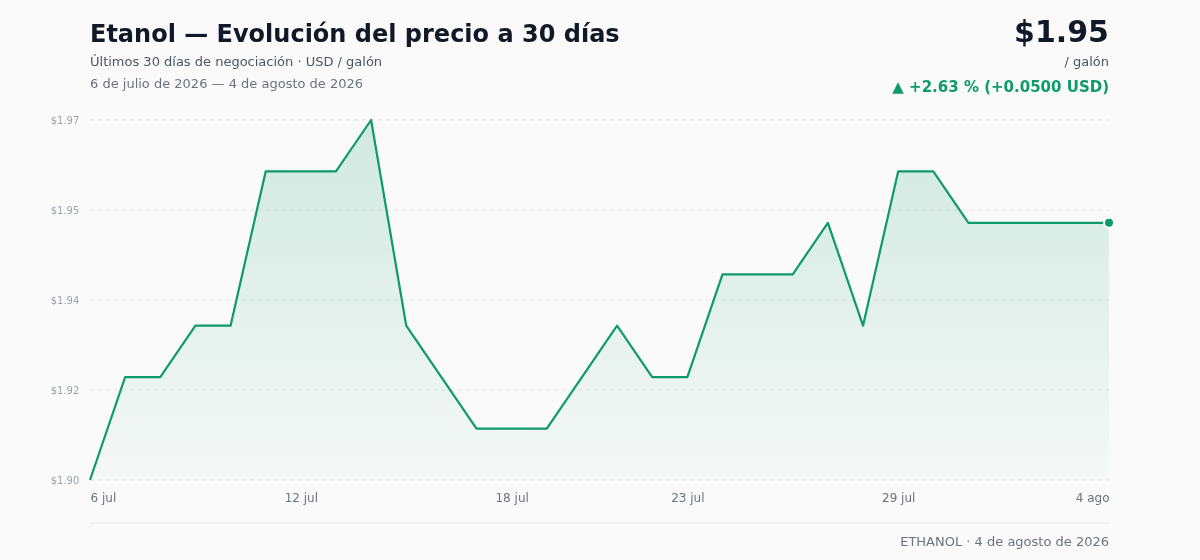 This screenshot has height=560, width=1200. What do you see at coordinates (688, 497) in the screenshot?
I see `x-tick-label: 23 jul` at bounding box center [688, 497].